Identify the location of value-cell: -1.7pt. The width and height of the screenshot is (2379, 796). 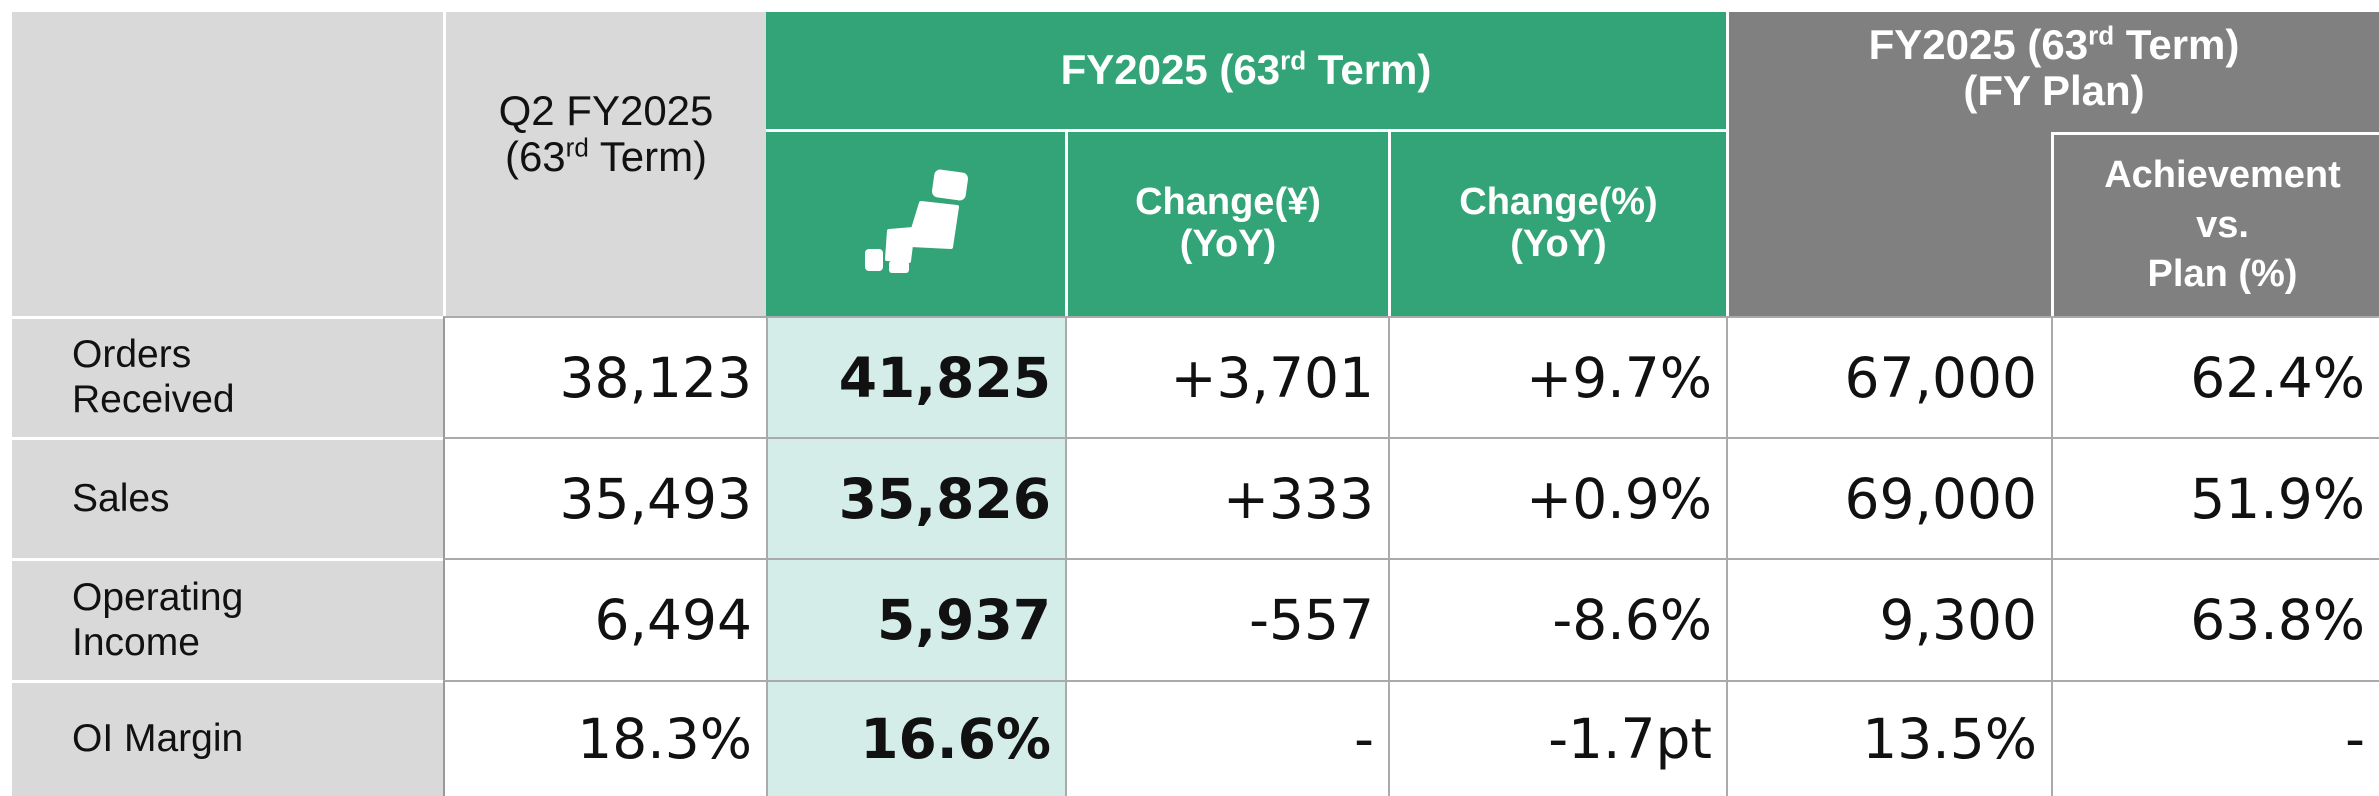
(1557, 738).